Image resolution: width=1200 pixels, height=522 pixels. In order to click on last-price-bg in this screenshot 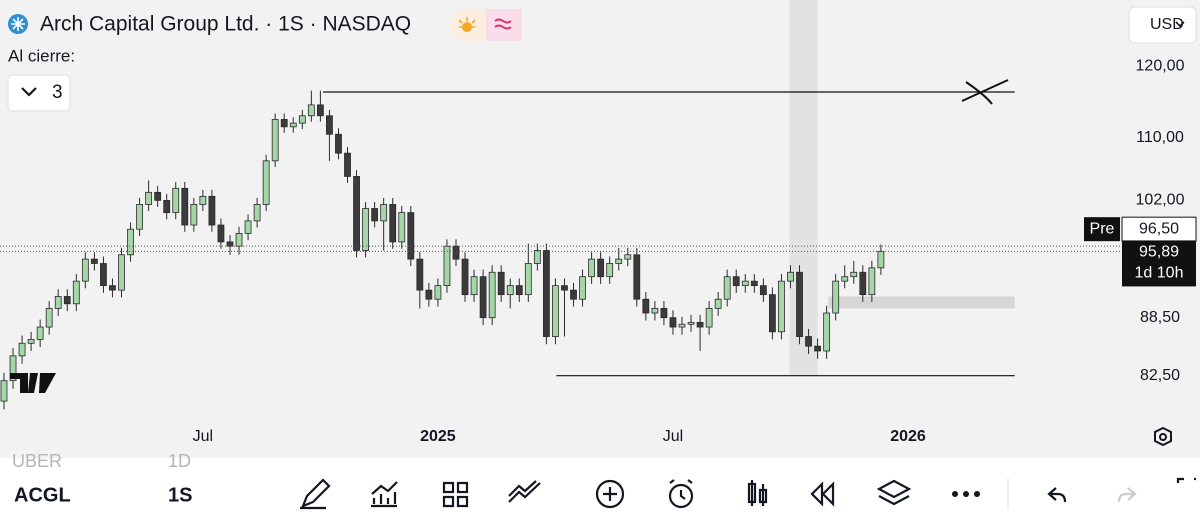, I will do `click(1159, 263)`.